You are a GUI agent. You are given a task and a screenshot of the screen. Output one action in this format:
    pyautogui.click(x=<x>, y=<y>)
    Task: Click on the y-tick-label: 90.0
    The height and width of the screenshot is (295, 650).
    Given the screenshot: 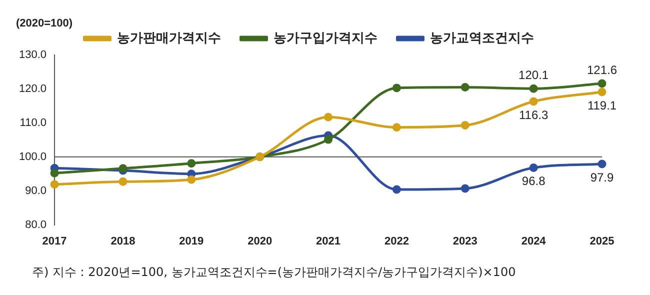 What is the action you would take?
    pyautogui.click(x=36, y=190)
    